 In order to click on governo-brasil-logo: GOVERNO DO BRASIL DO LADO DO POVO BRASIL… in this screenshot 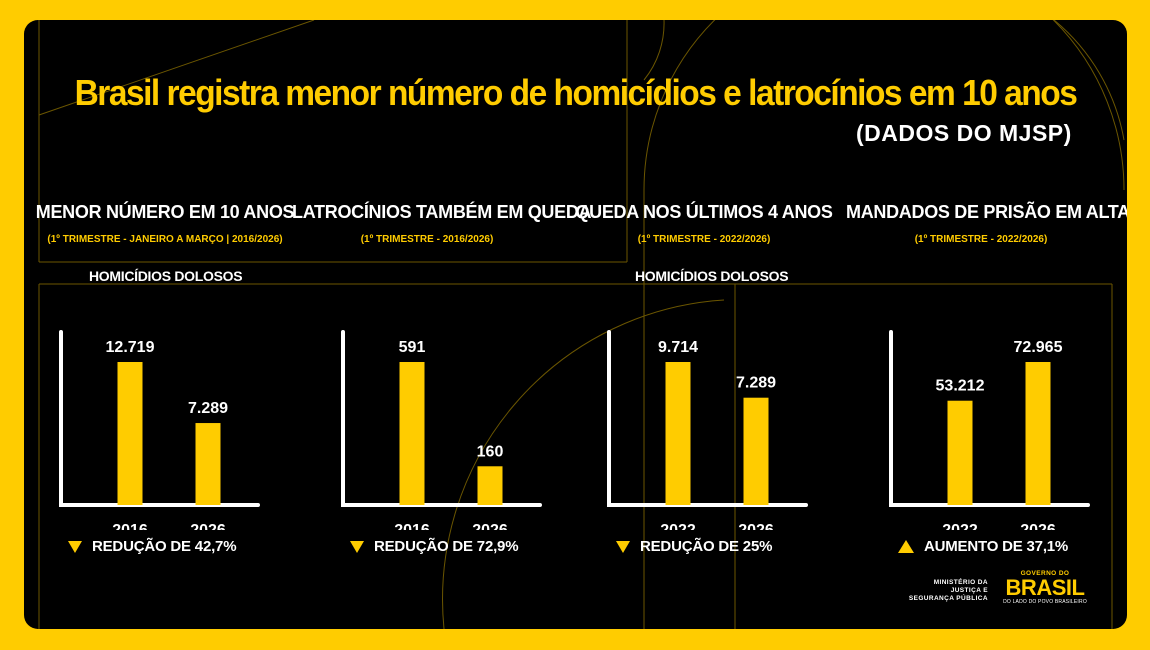, I will do `click(1045, 587)`.